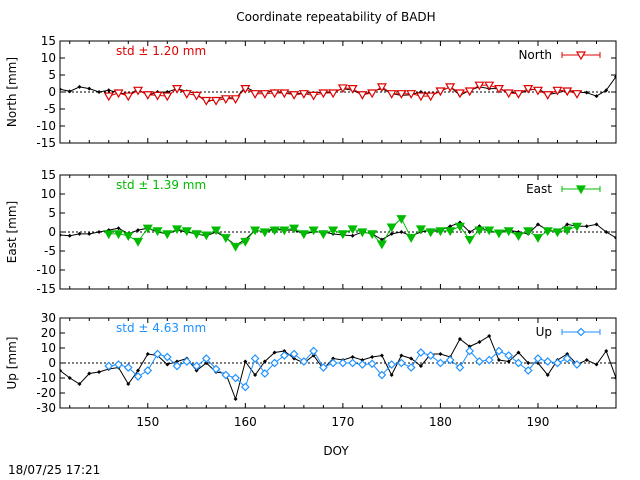 Image resolution: width=640 pixels, height=480 pixels. I want to click on legend-label: East, so click(539, 189).